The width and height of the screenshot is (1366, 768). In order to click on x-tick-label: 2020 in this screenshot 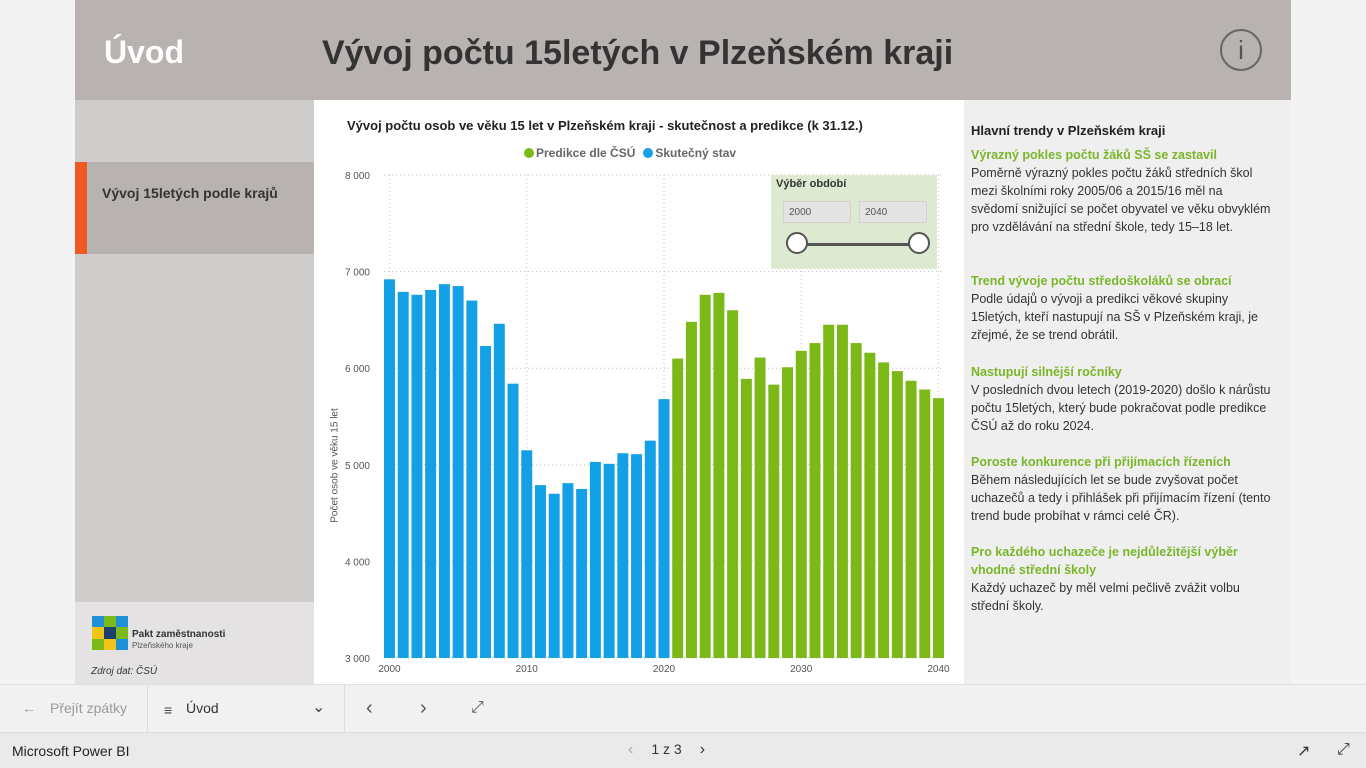, I will do `click(664, 669)`.